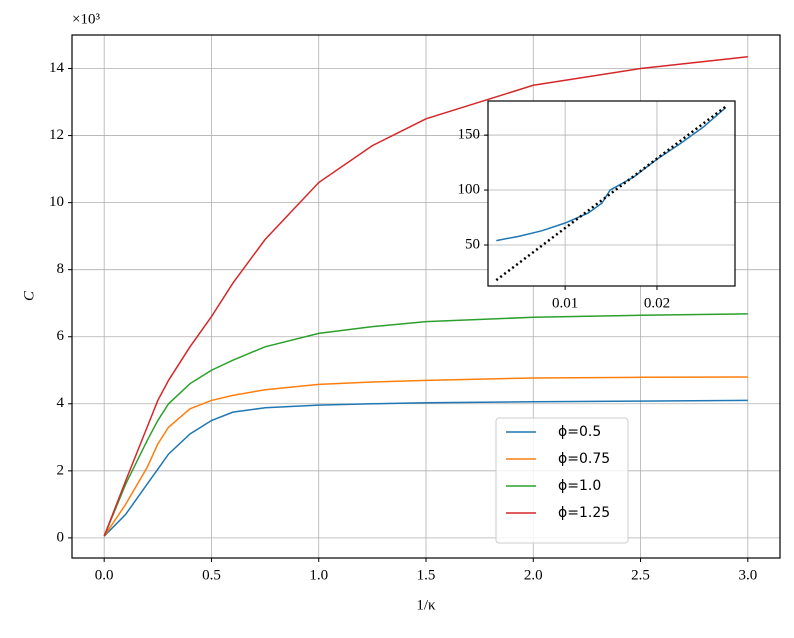 The height and width of the screenshot is (638, 794). Describe the element at coordinates (211, 575) in the screenshot. I see `x-tick-label: 0.5` at that location.